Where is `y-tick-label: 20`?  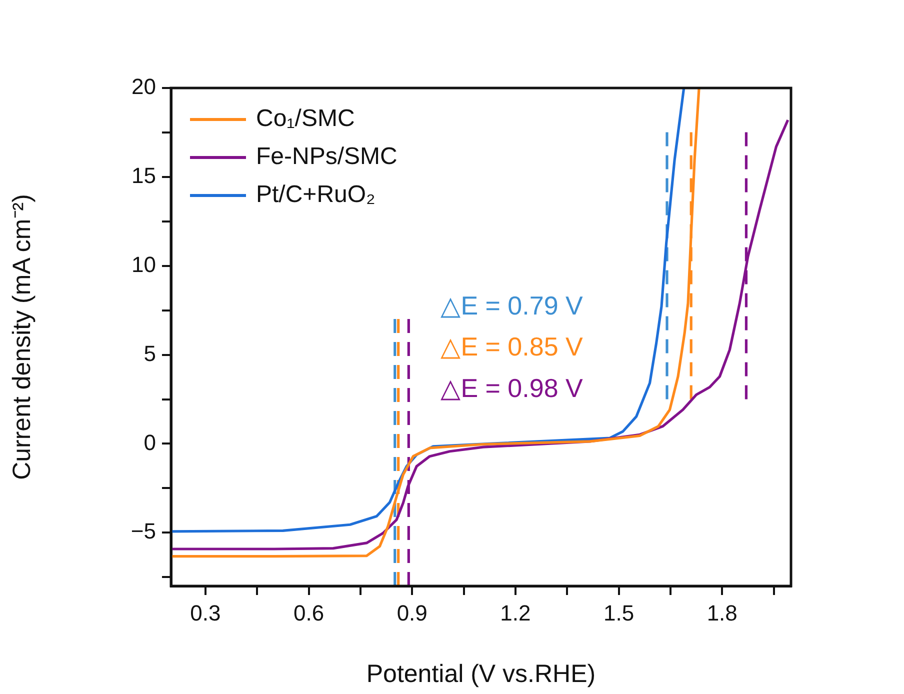 y-tick-label: 20 is located at coordinates (144, 87).